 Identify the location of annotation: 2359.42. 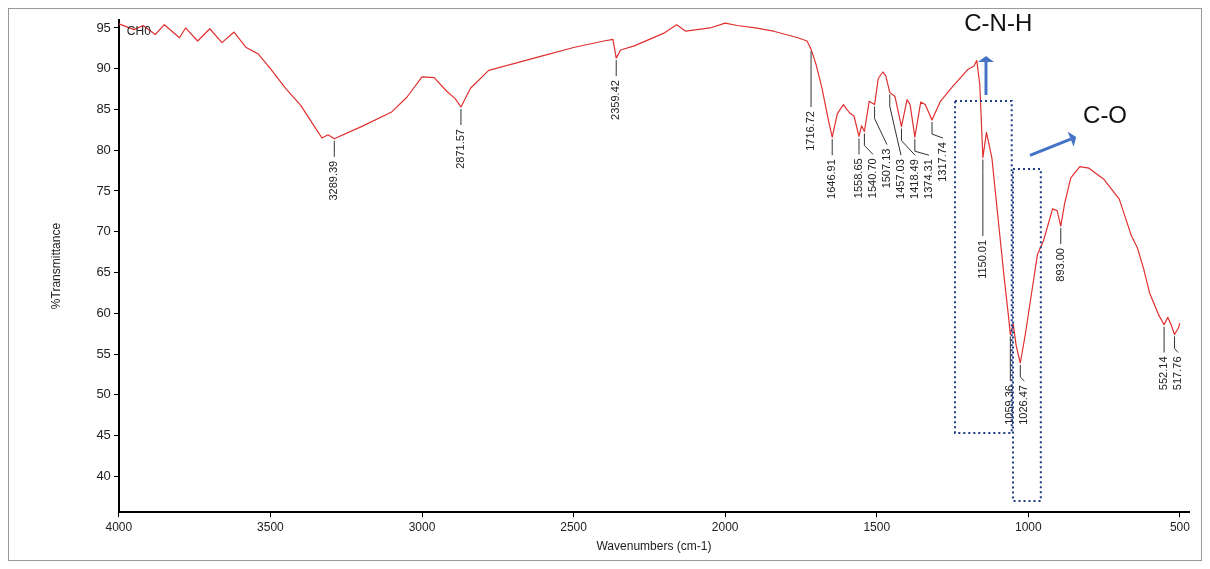
(615, 100).